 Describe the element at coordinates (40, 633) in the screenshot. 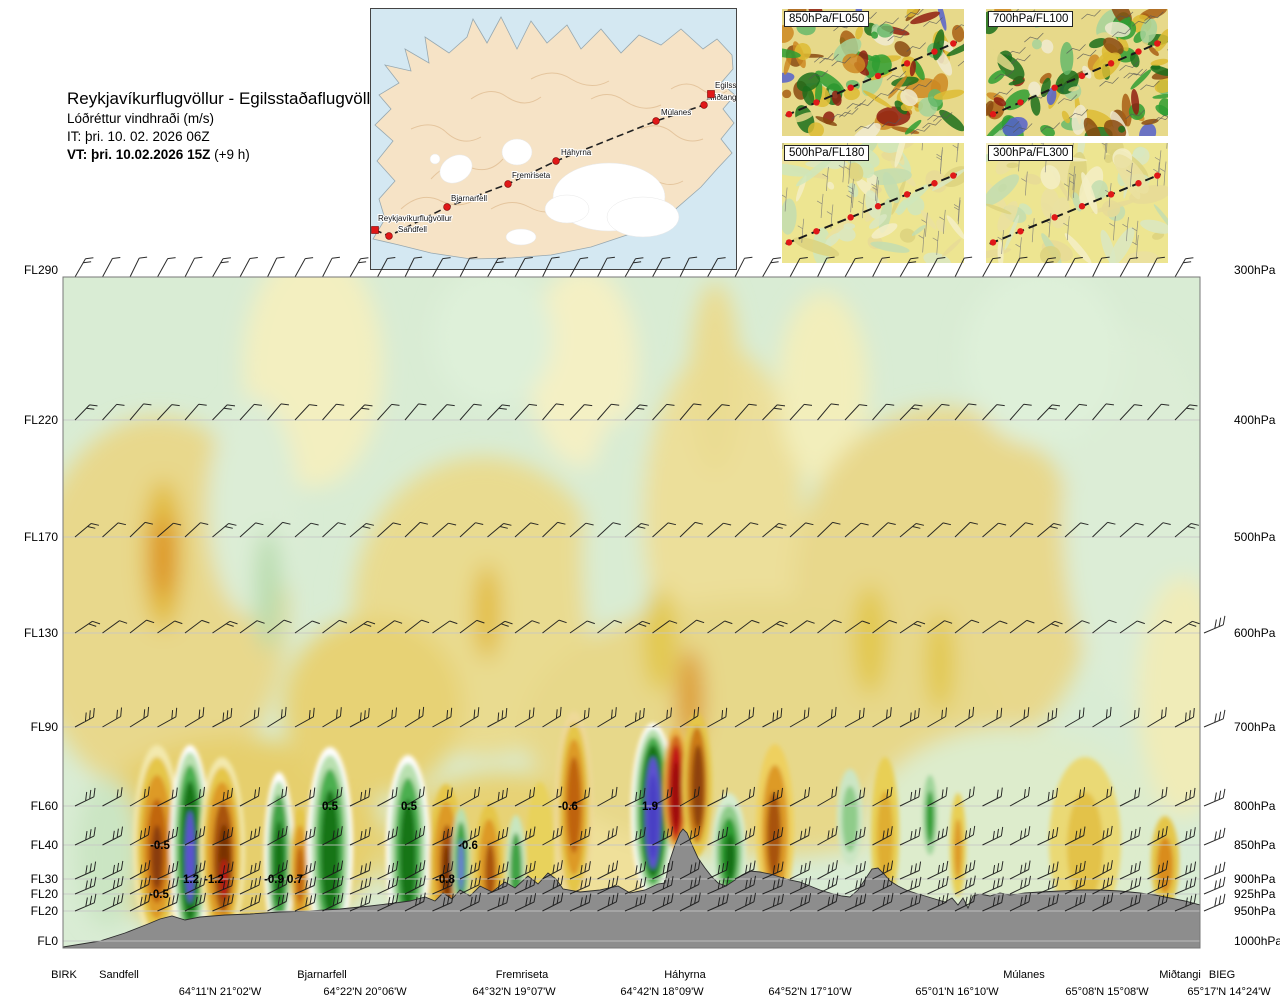

I see `flight-level-label: FL130` at that location.